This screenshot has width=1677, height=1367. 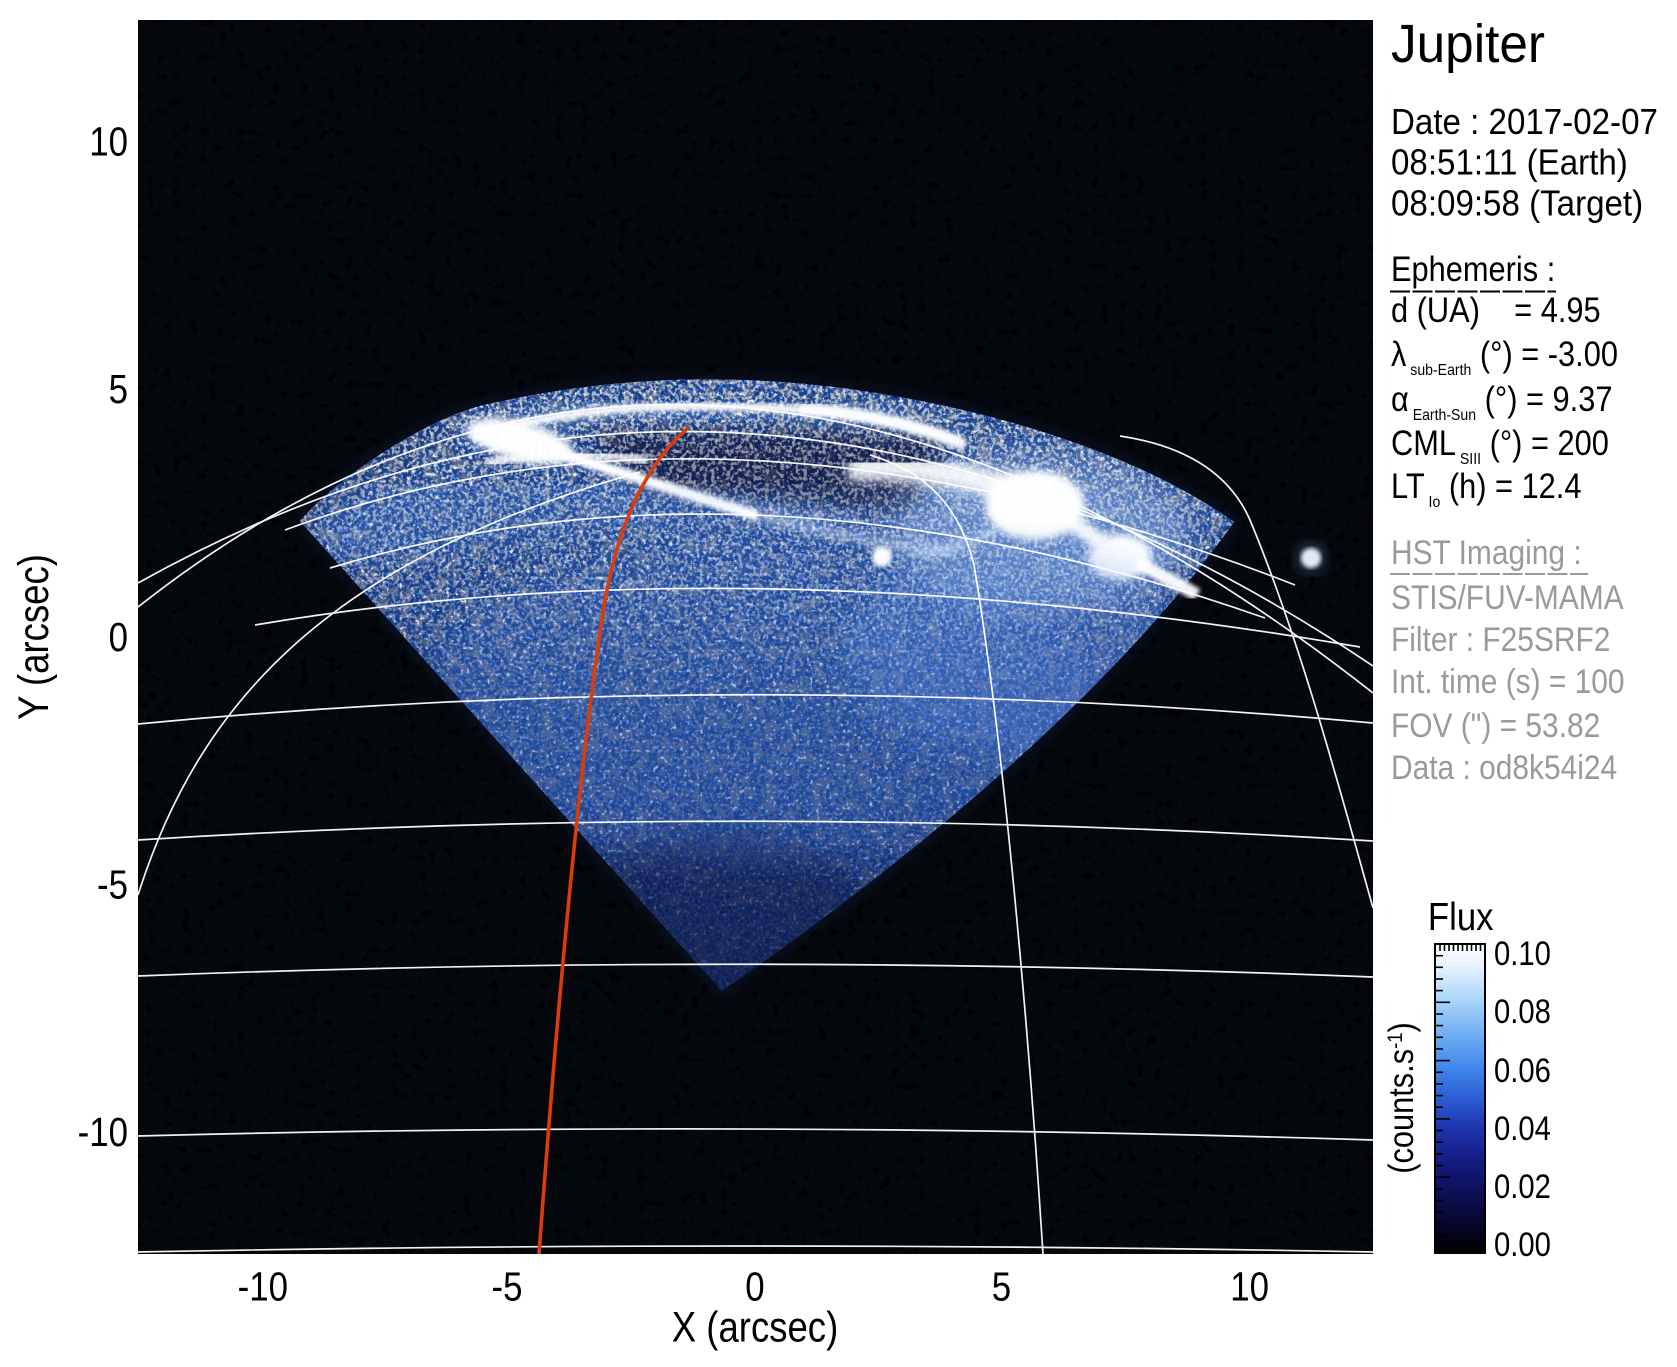 I want to click on svg-text: Ephemeris :, so click(x=1473, y=268).